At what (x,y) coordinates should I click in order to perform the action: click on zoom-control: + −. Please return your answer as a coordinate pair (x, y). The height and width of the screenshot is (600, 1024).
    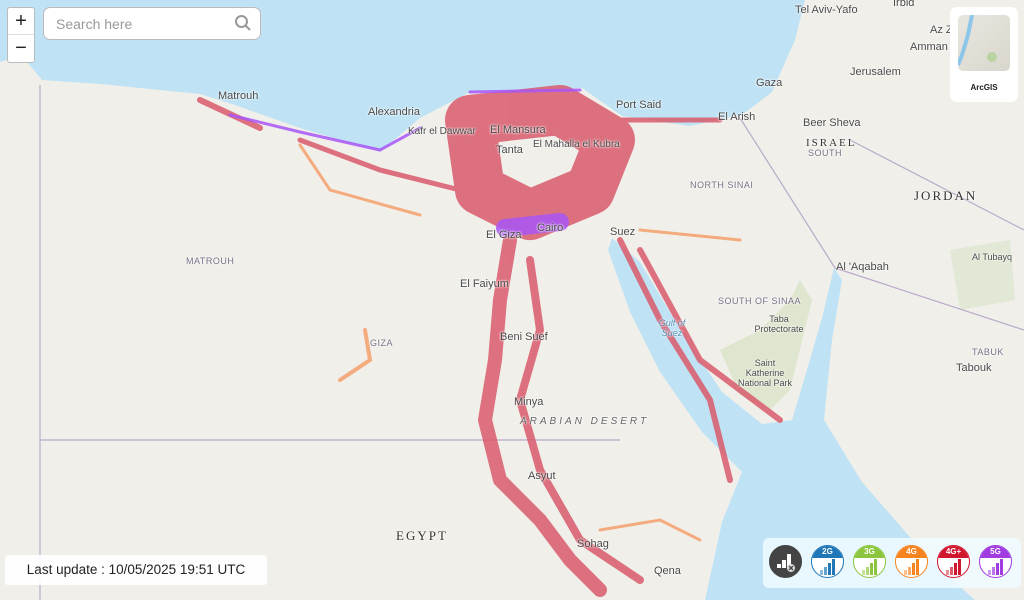
    Looking at the image, I should click on (21, 35).